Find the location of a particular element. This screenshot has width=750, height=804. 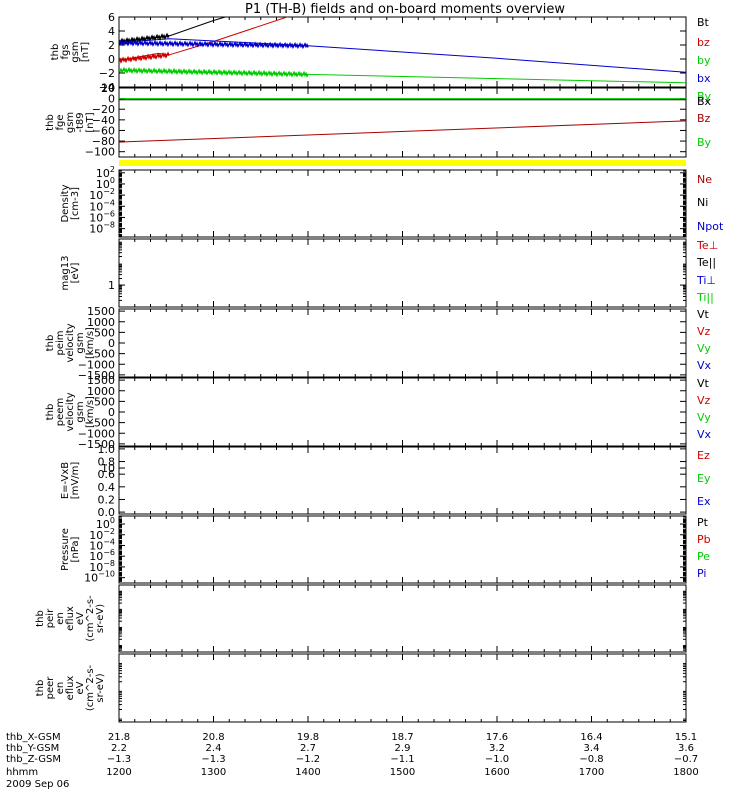

y-tick-label: −500 is located at coordinates (100, 423).